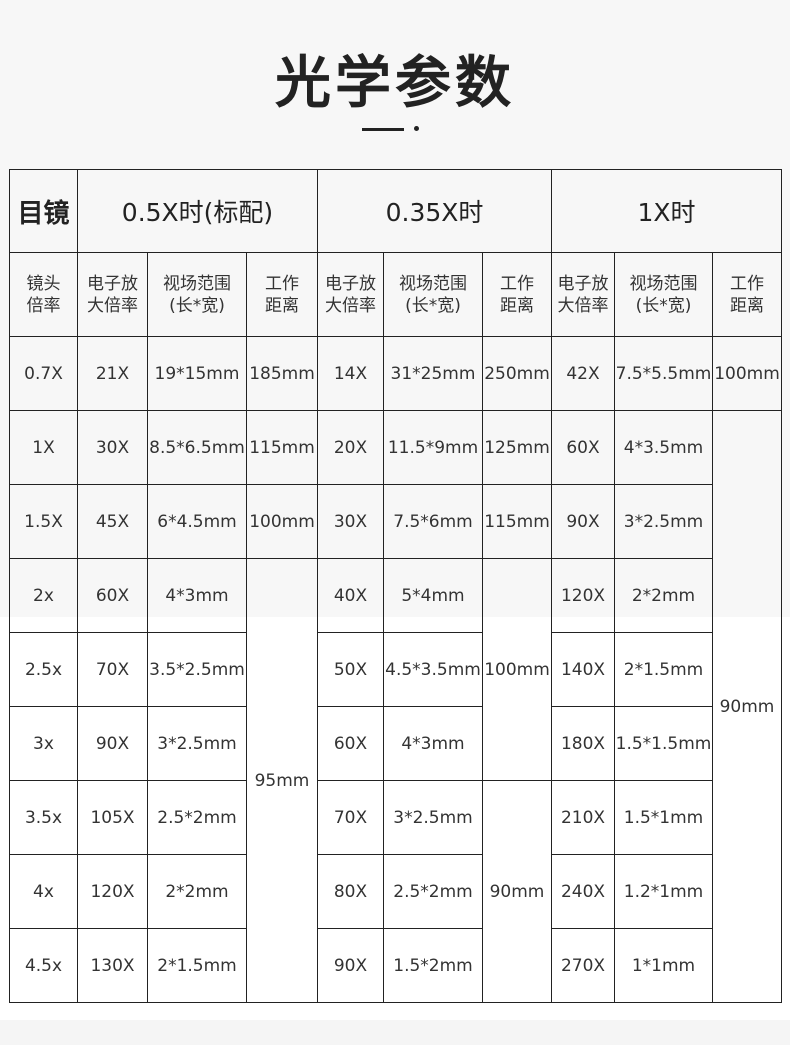 This screenshot has height=1045, width=790. Describe the element at coordinates (43, 817) in the screenshot. I see `lens-magnification-cell: 3.5x` at that location.